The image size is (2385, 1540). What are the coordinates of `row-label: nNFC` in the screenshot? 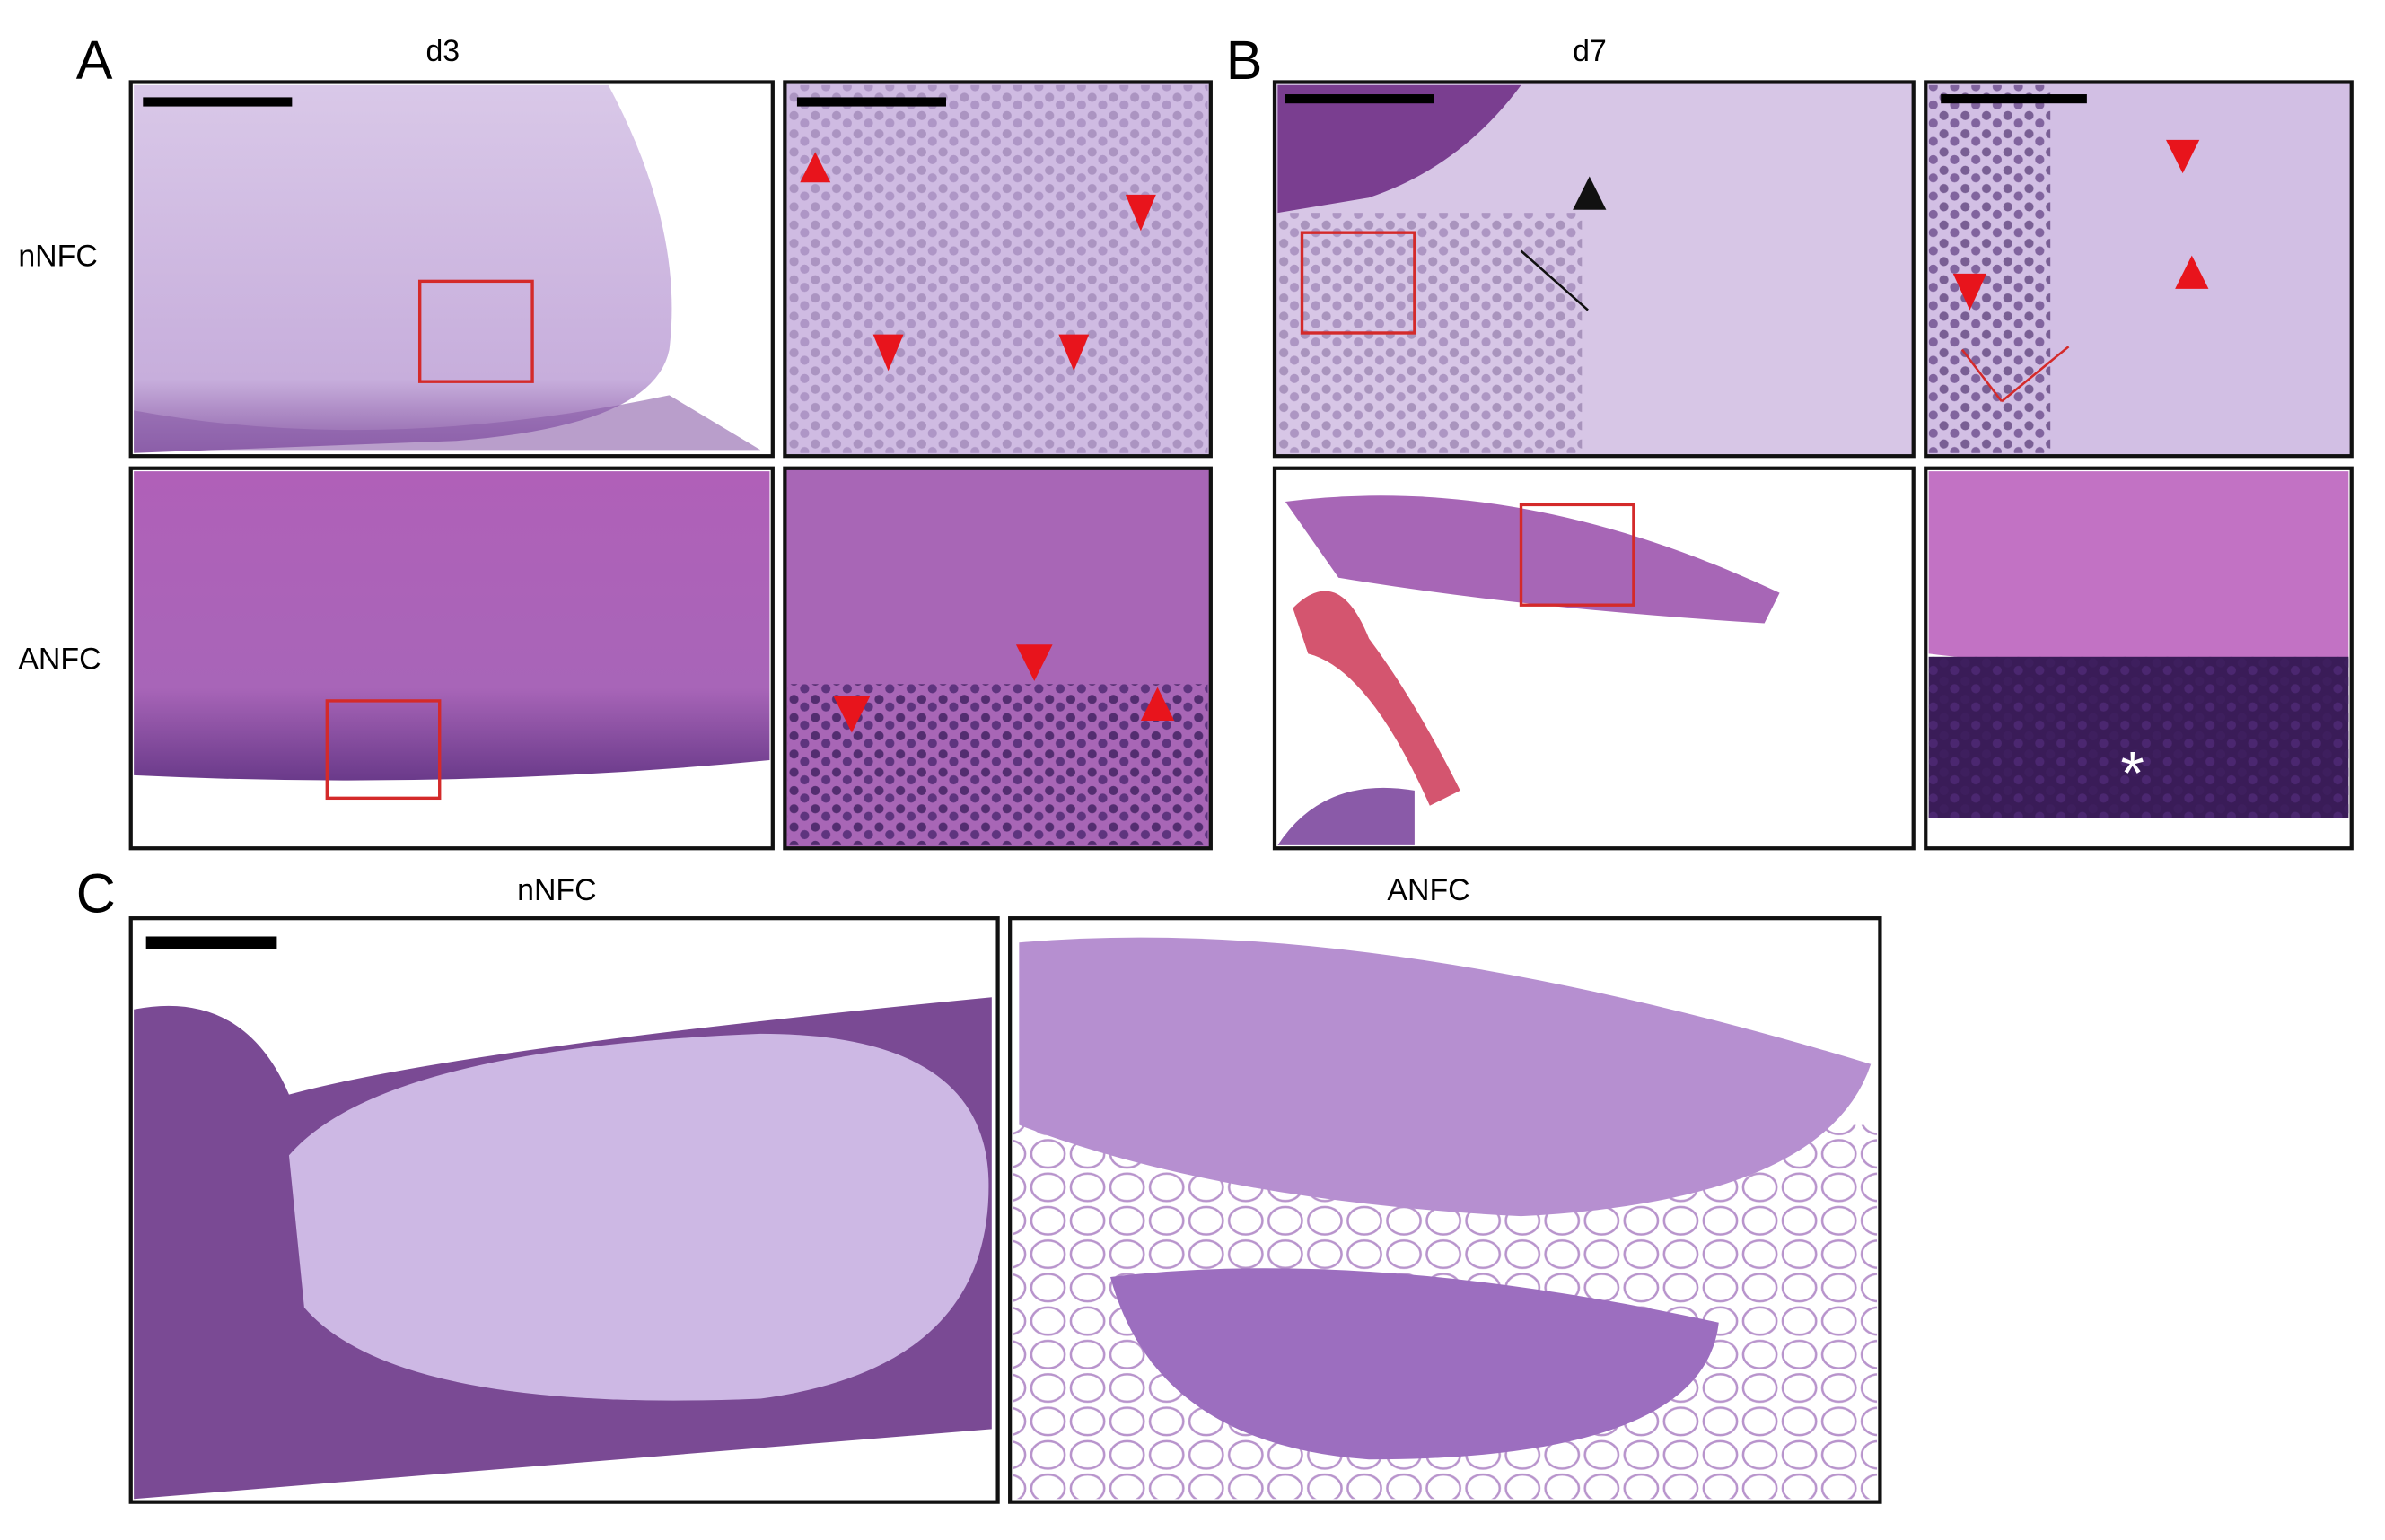 It's located at (57, 256).